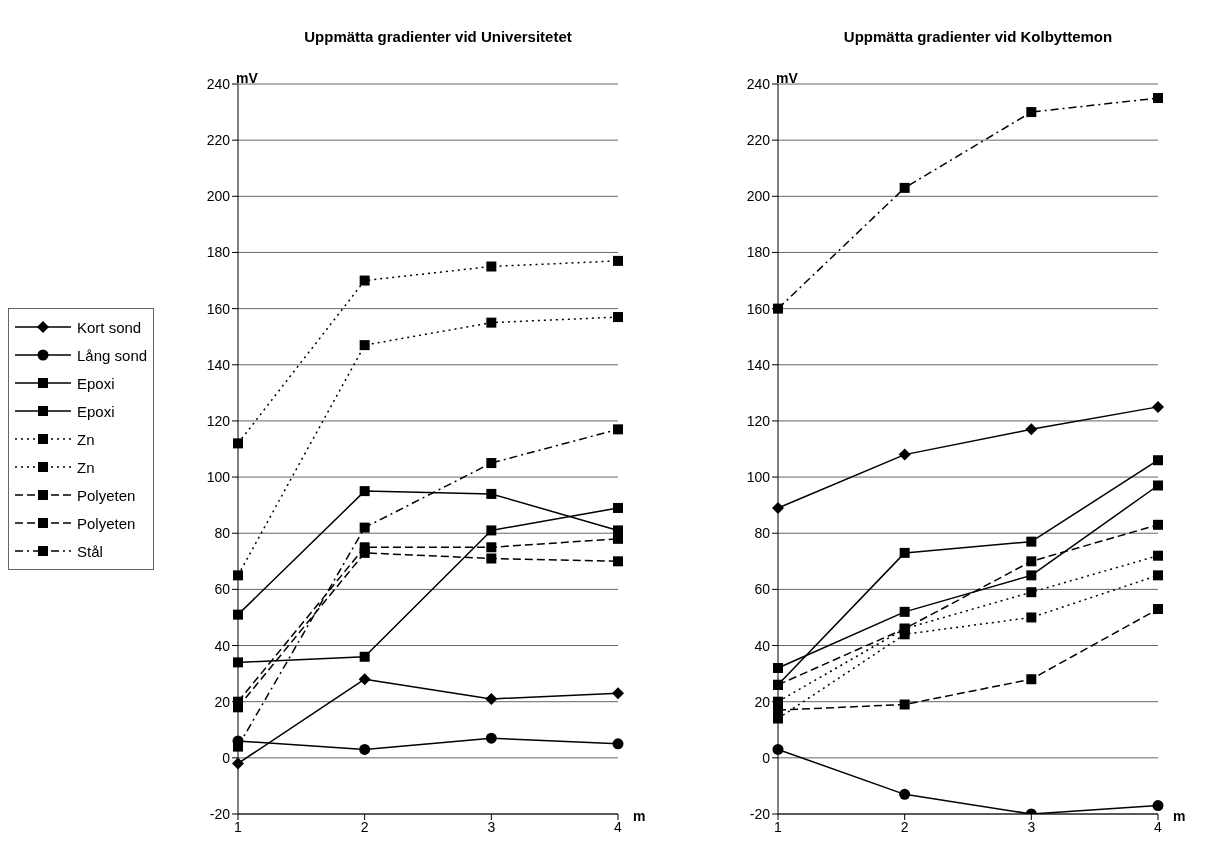 Image resolution: width=1205 pixels, height=866 pixels. What do you see at coordinates (112, 355) in the screenshot?
I see `legend-label: Lång sond` at bounding box center [112, 355].